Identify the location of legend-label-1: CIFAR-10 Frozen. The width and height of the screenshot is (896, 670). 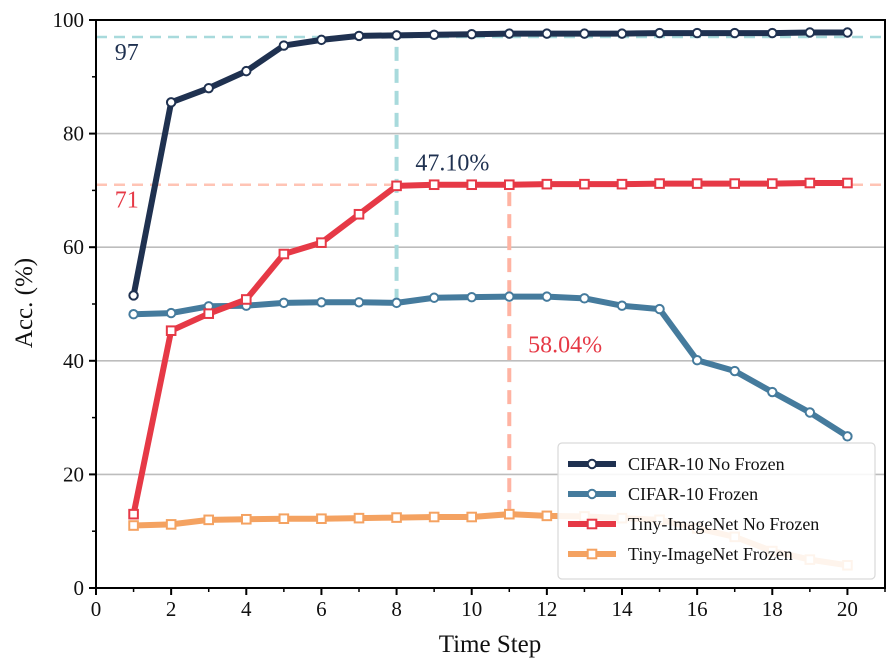
(693, 494).